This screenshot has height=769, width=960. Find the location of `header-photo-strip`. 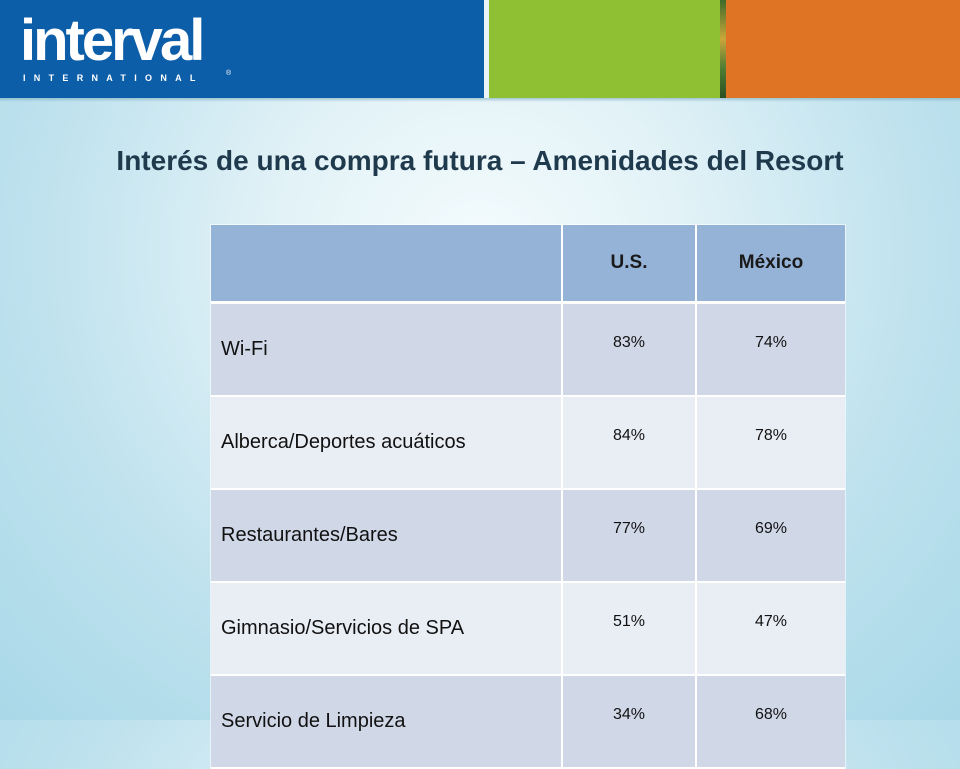

header-photo-strip is located at coordinates (723, 49).